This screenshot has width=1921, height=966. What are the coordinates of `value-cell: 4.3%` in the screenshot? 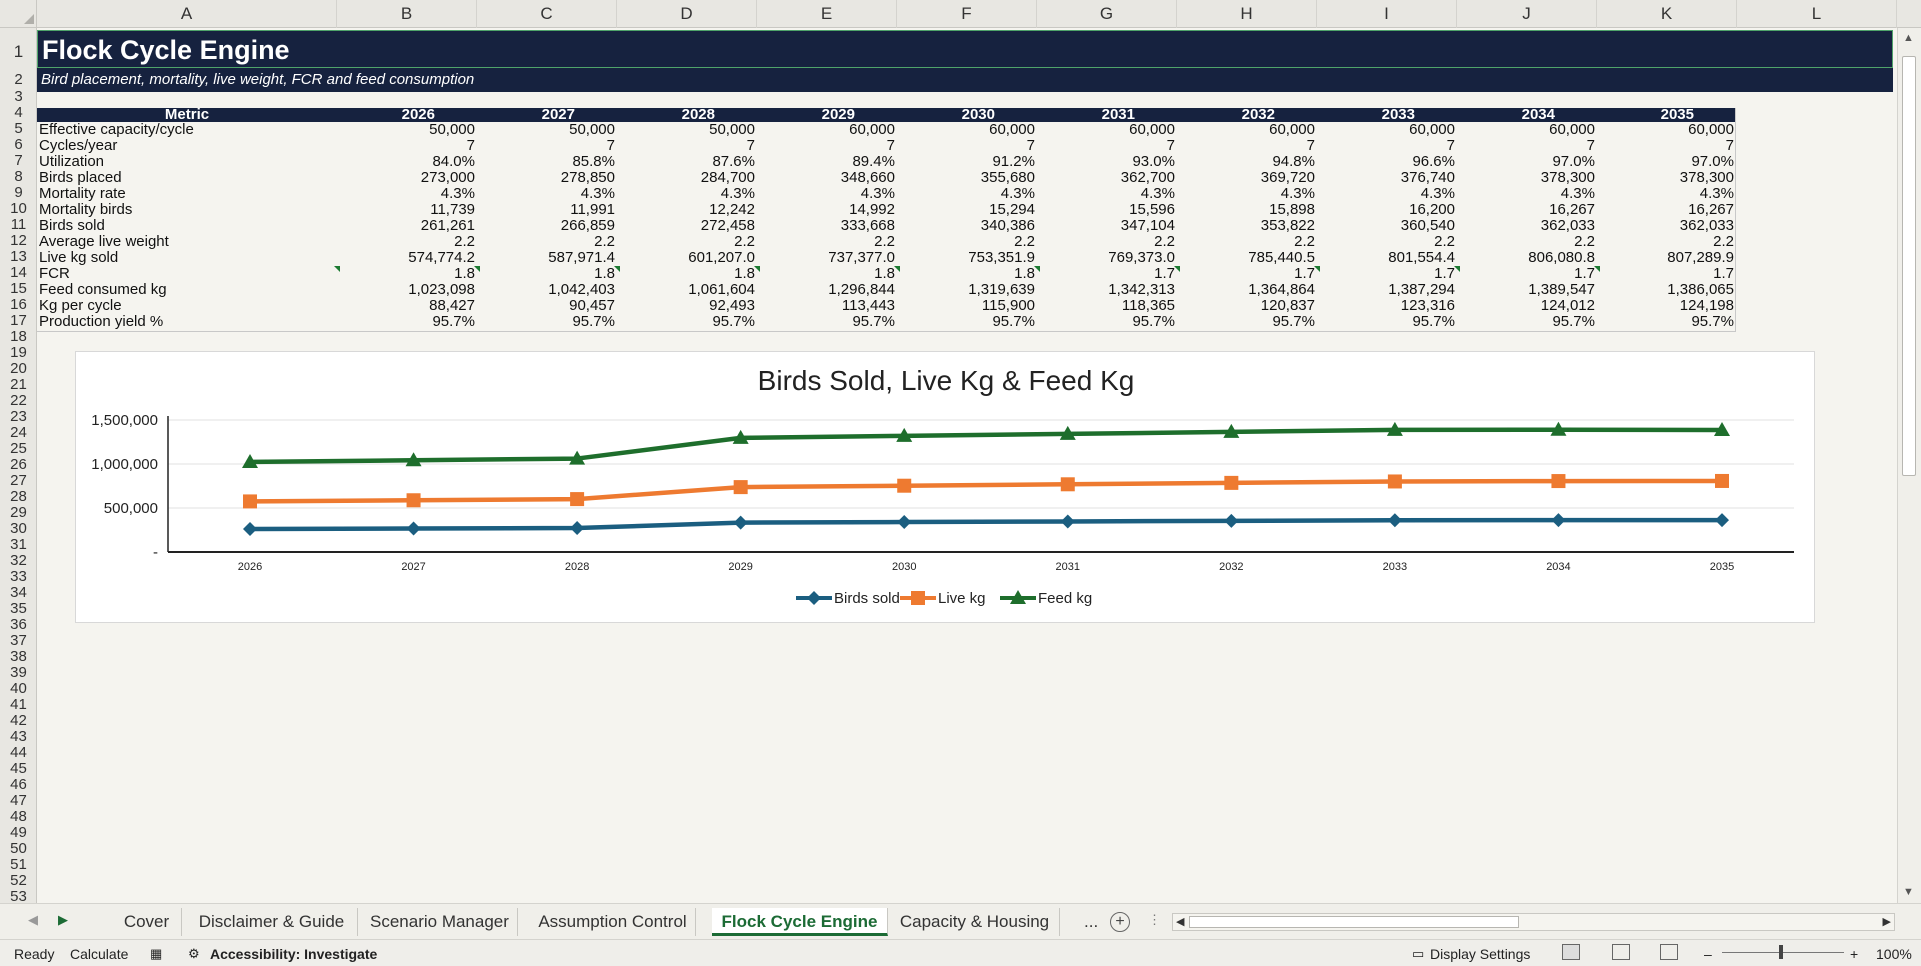 It's located at (1297, 193).